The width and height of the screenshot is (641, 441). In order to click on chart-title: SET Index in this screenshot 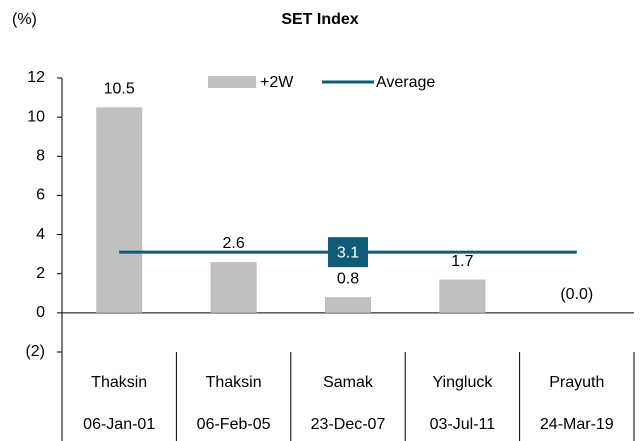, I will do `click(319, 19)`.